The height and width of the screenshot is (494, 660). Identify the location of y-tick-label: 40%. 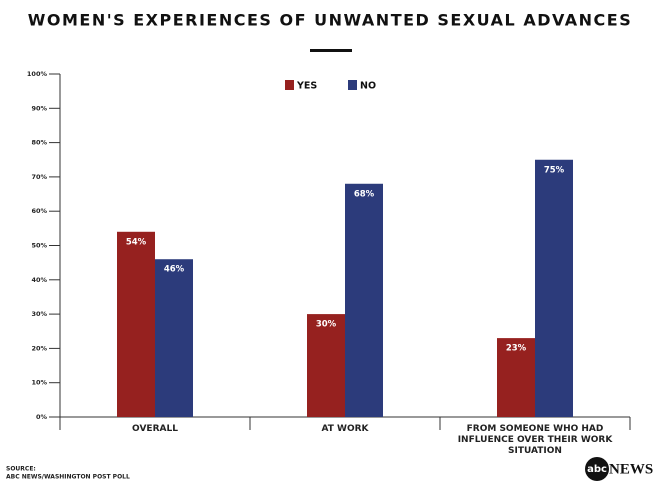
(39, 280).